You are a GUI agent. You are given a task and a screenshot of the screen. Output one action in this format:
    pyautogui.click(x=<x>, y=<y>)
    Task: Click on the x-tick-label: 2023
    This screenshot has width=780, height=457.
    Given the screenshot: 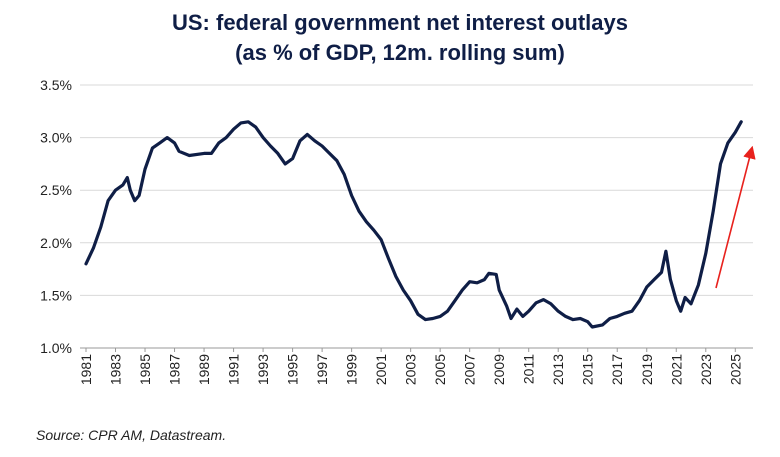 What is the action you would take?
    pyautogui.click(x=706, y=369)
    